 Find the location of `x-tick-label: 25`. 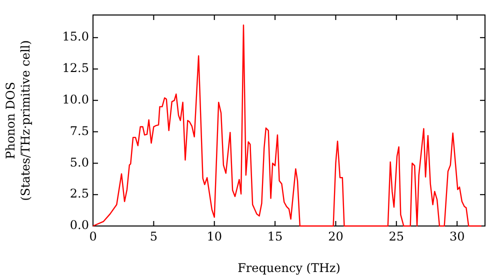

x-tick-label: 25 is located at coordinates (396, 236).